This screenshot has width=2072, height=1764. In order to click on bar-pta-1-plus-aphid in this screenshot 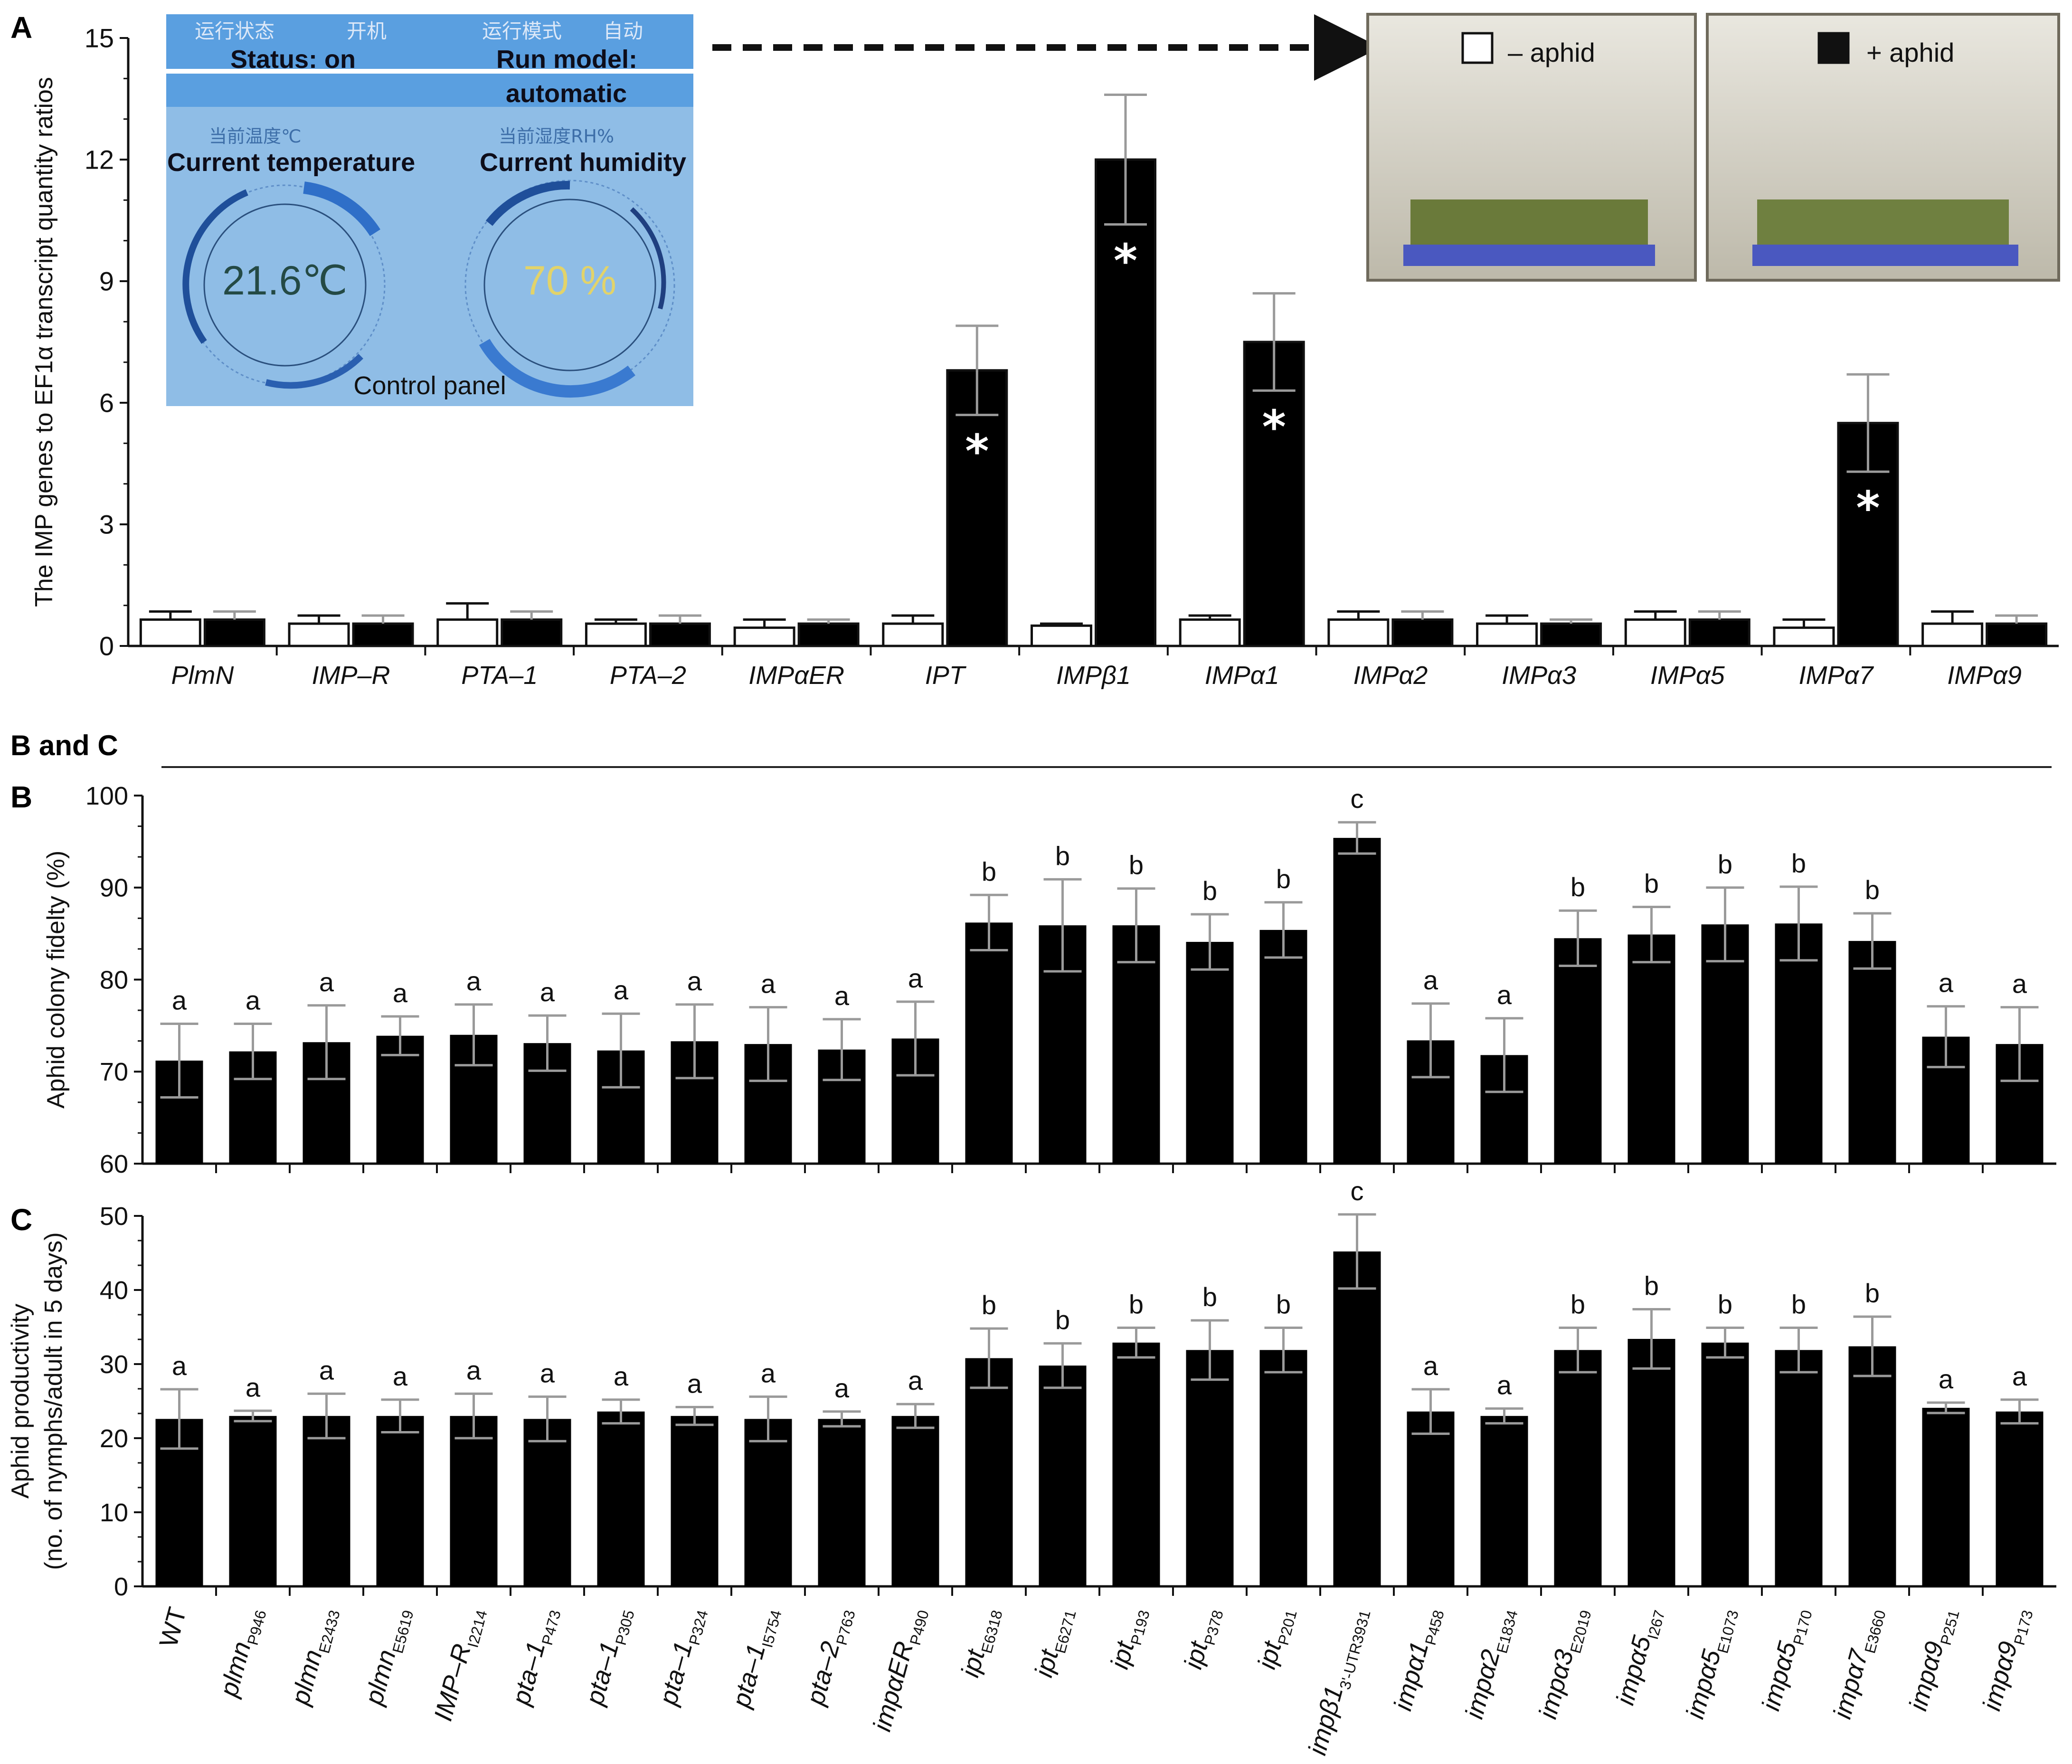, I will do `click(532, 632)`.